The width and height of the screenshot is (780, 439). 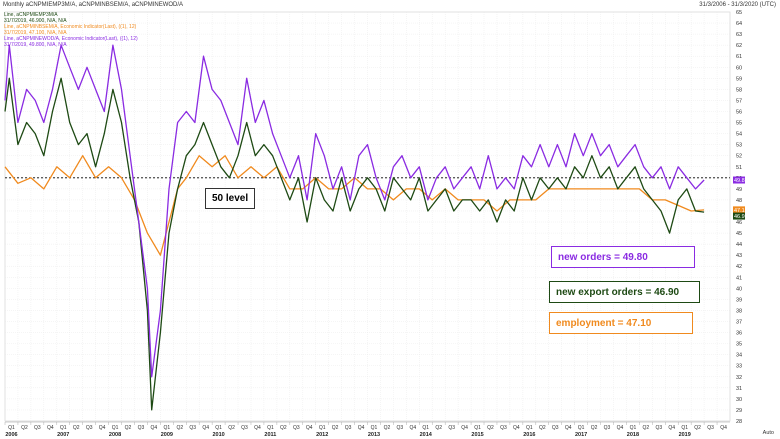 I want to click on y-tick-label: 63, so click(x=739, y=35).